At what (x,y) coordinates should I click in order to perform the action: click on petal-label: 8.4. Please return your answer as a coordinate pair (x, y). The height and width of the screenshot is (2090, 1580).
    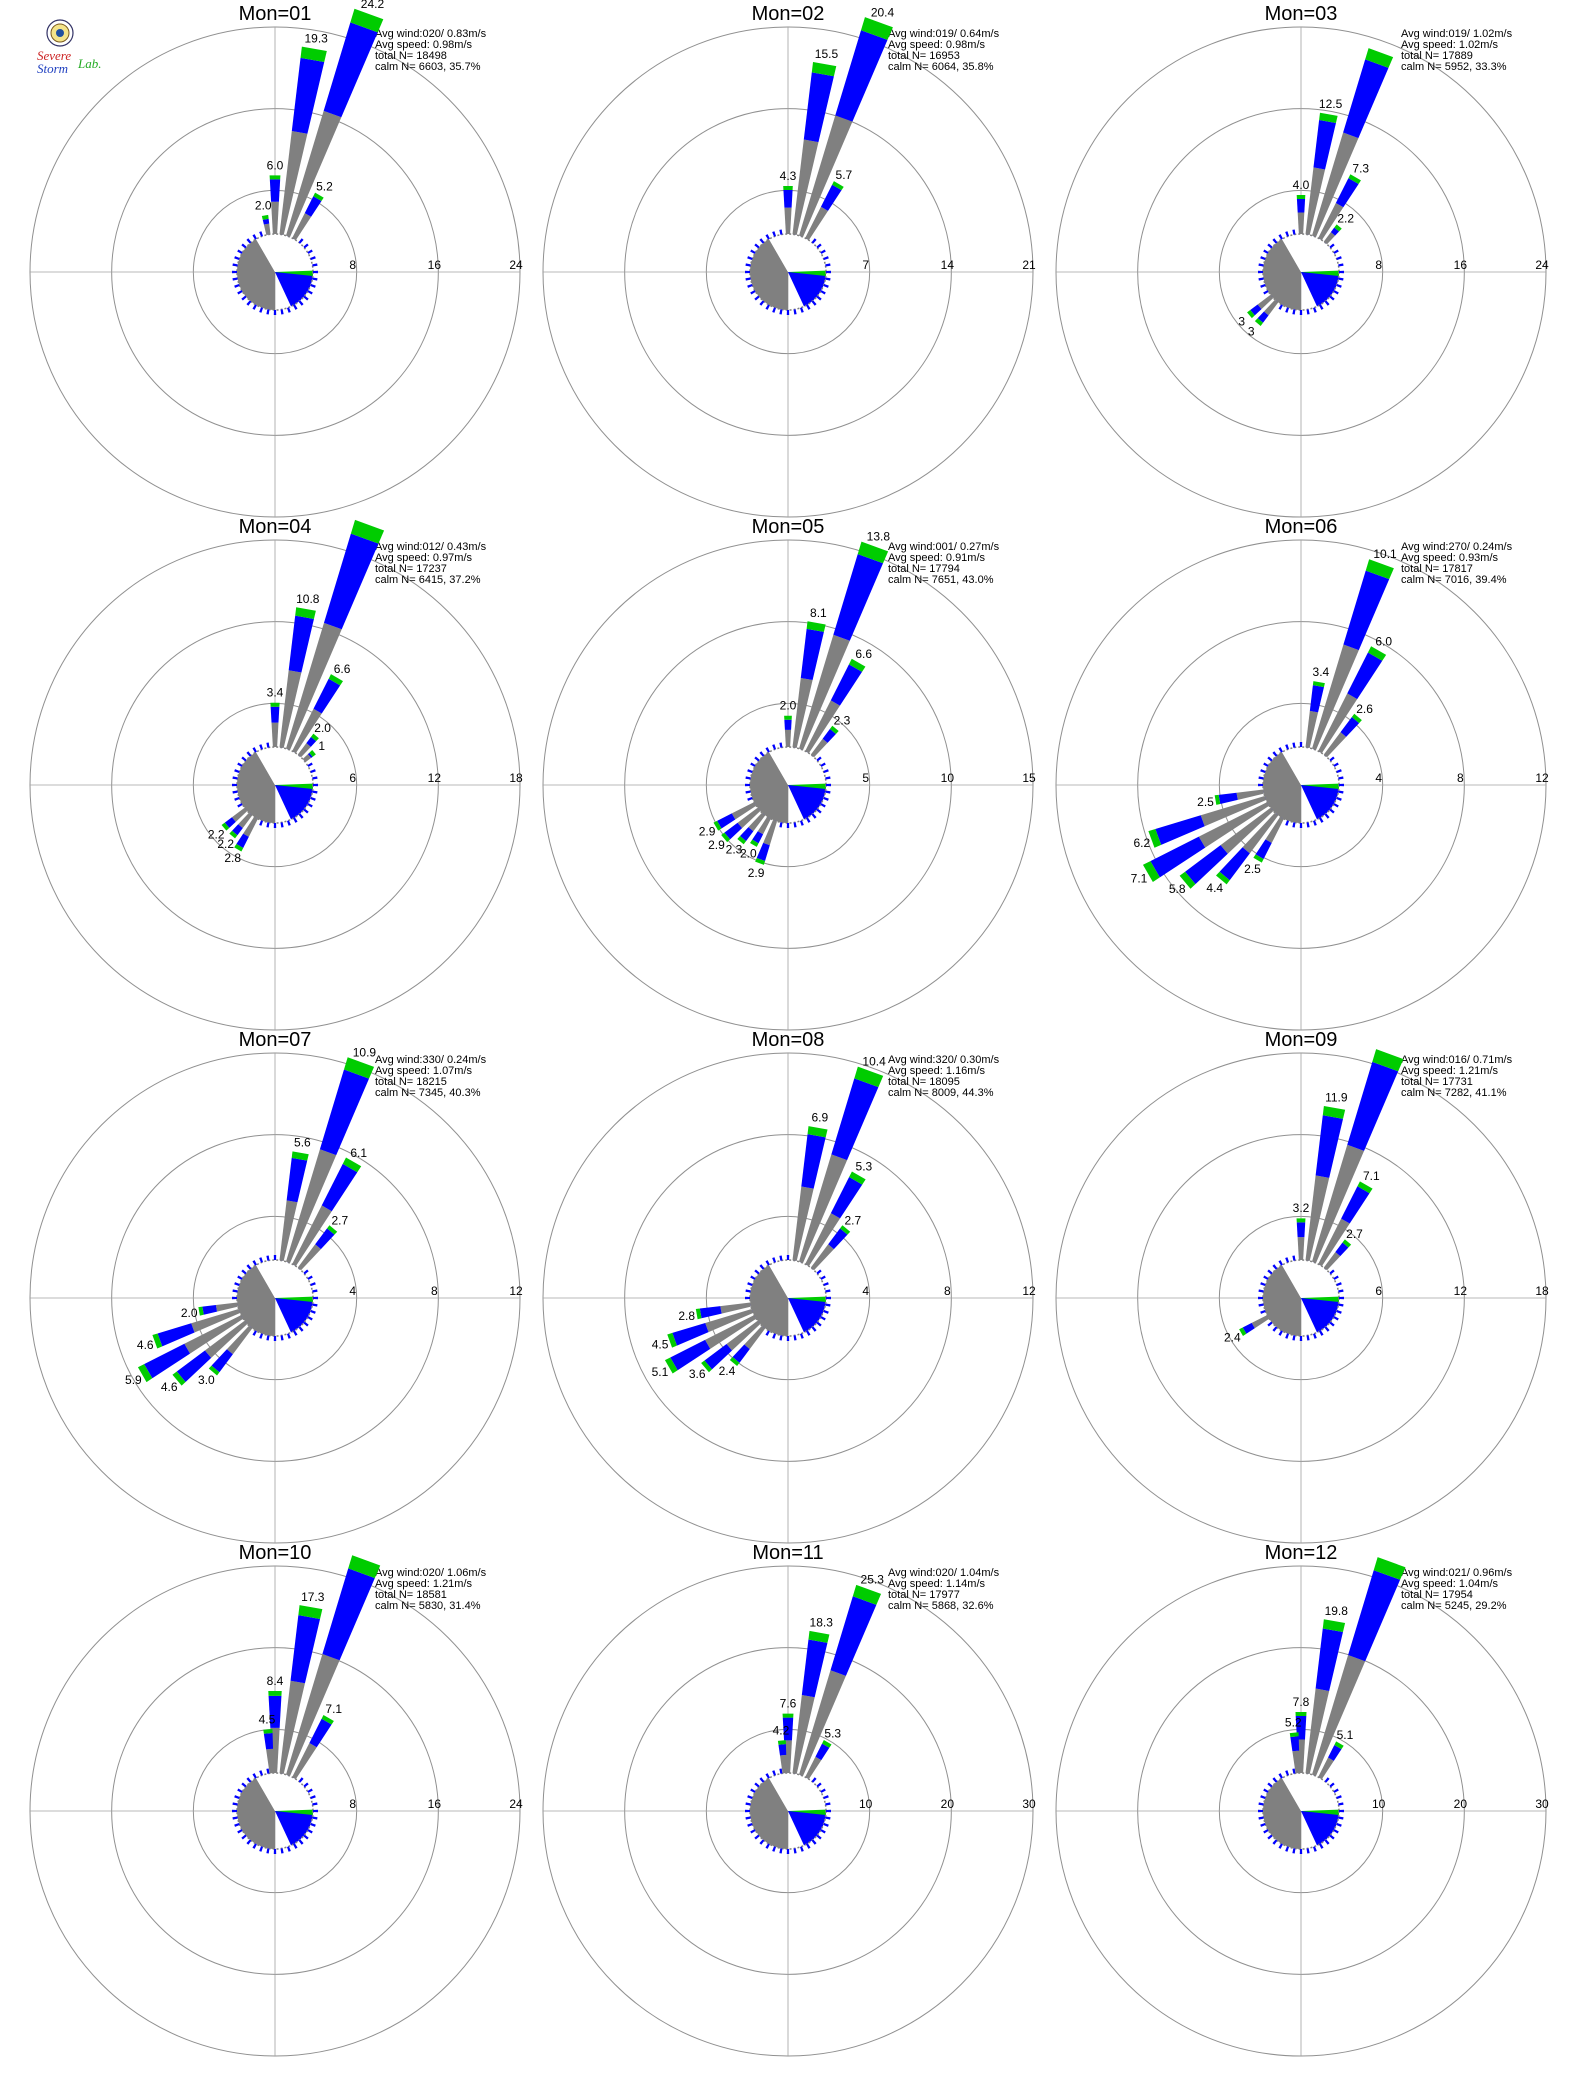
    Looking at the image, I should click on (275, 1681).